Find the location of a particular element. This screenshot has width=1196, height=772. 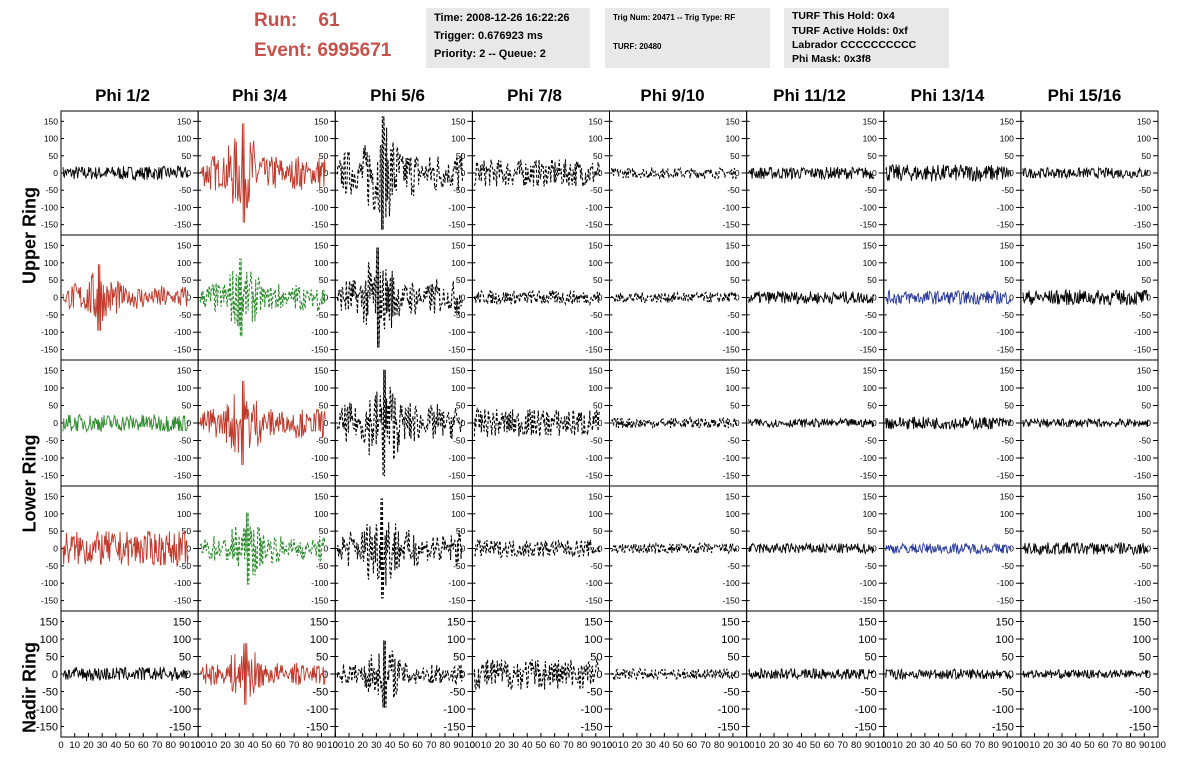

turf-active-label: TURF Active Holds: 0xf is located at coordinates (850, 31).